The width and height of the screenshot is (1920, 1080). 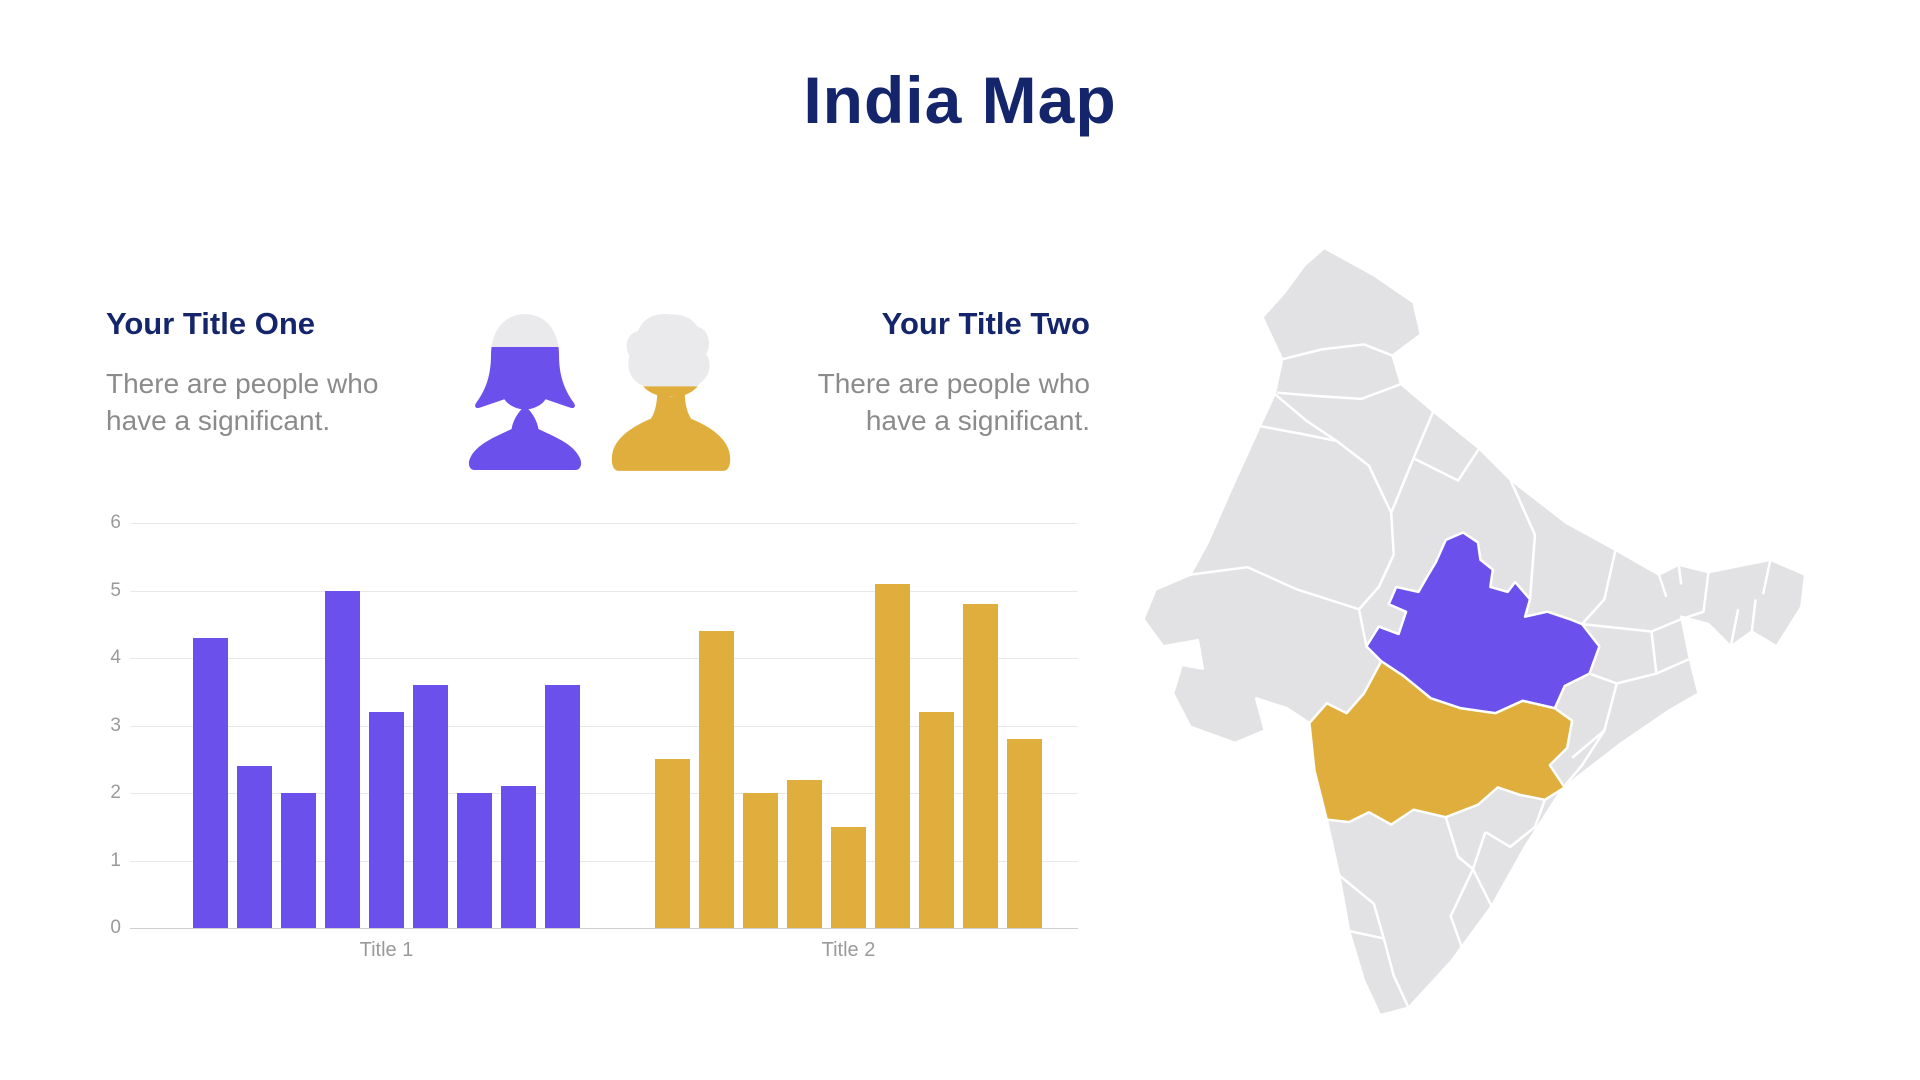 What do you see at coordinates (115, 657) in the screenshot?
I see `y-axis-tick-label: 4` at bounding box center [115, 657].